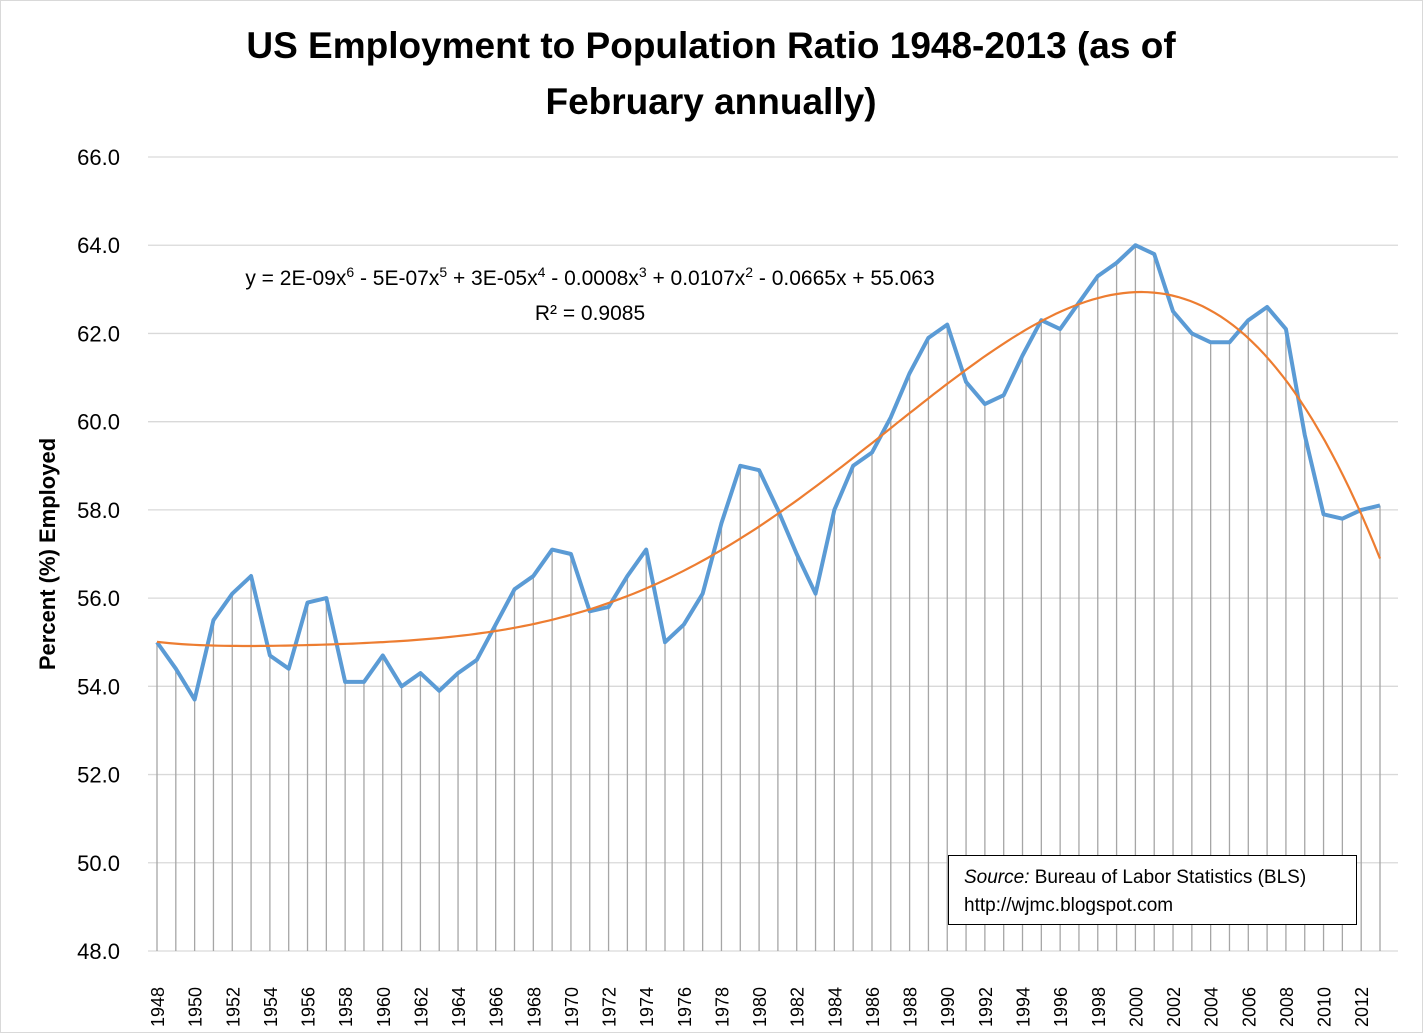  Describe the element at coordinates (421, 1007) in the screenshot. I see `x-tick-label: 1962` at that location.